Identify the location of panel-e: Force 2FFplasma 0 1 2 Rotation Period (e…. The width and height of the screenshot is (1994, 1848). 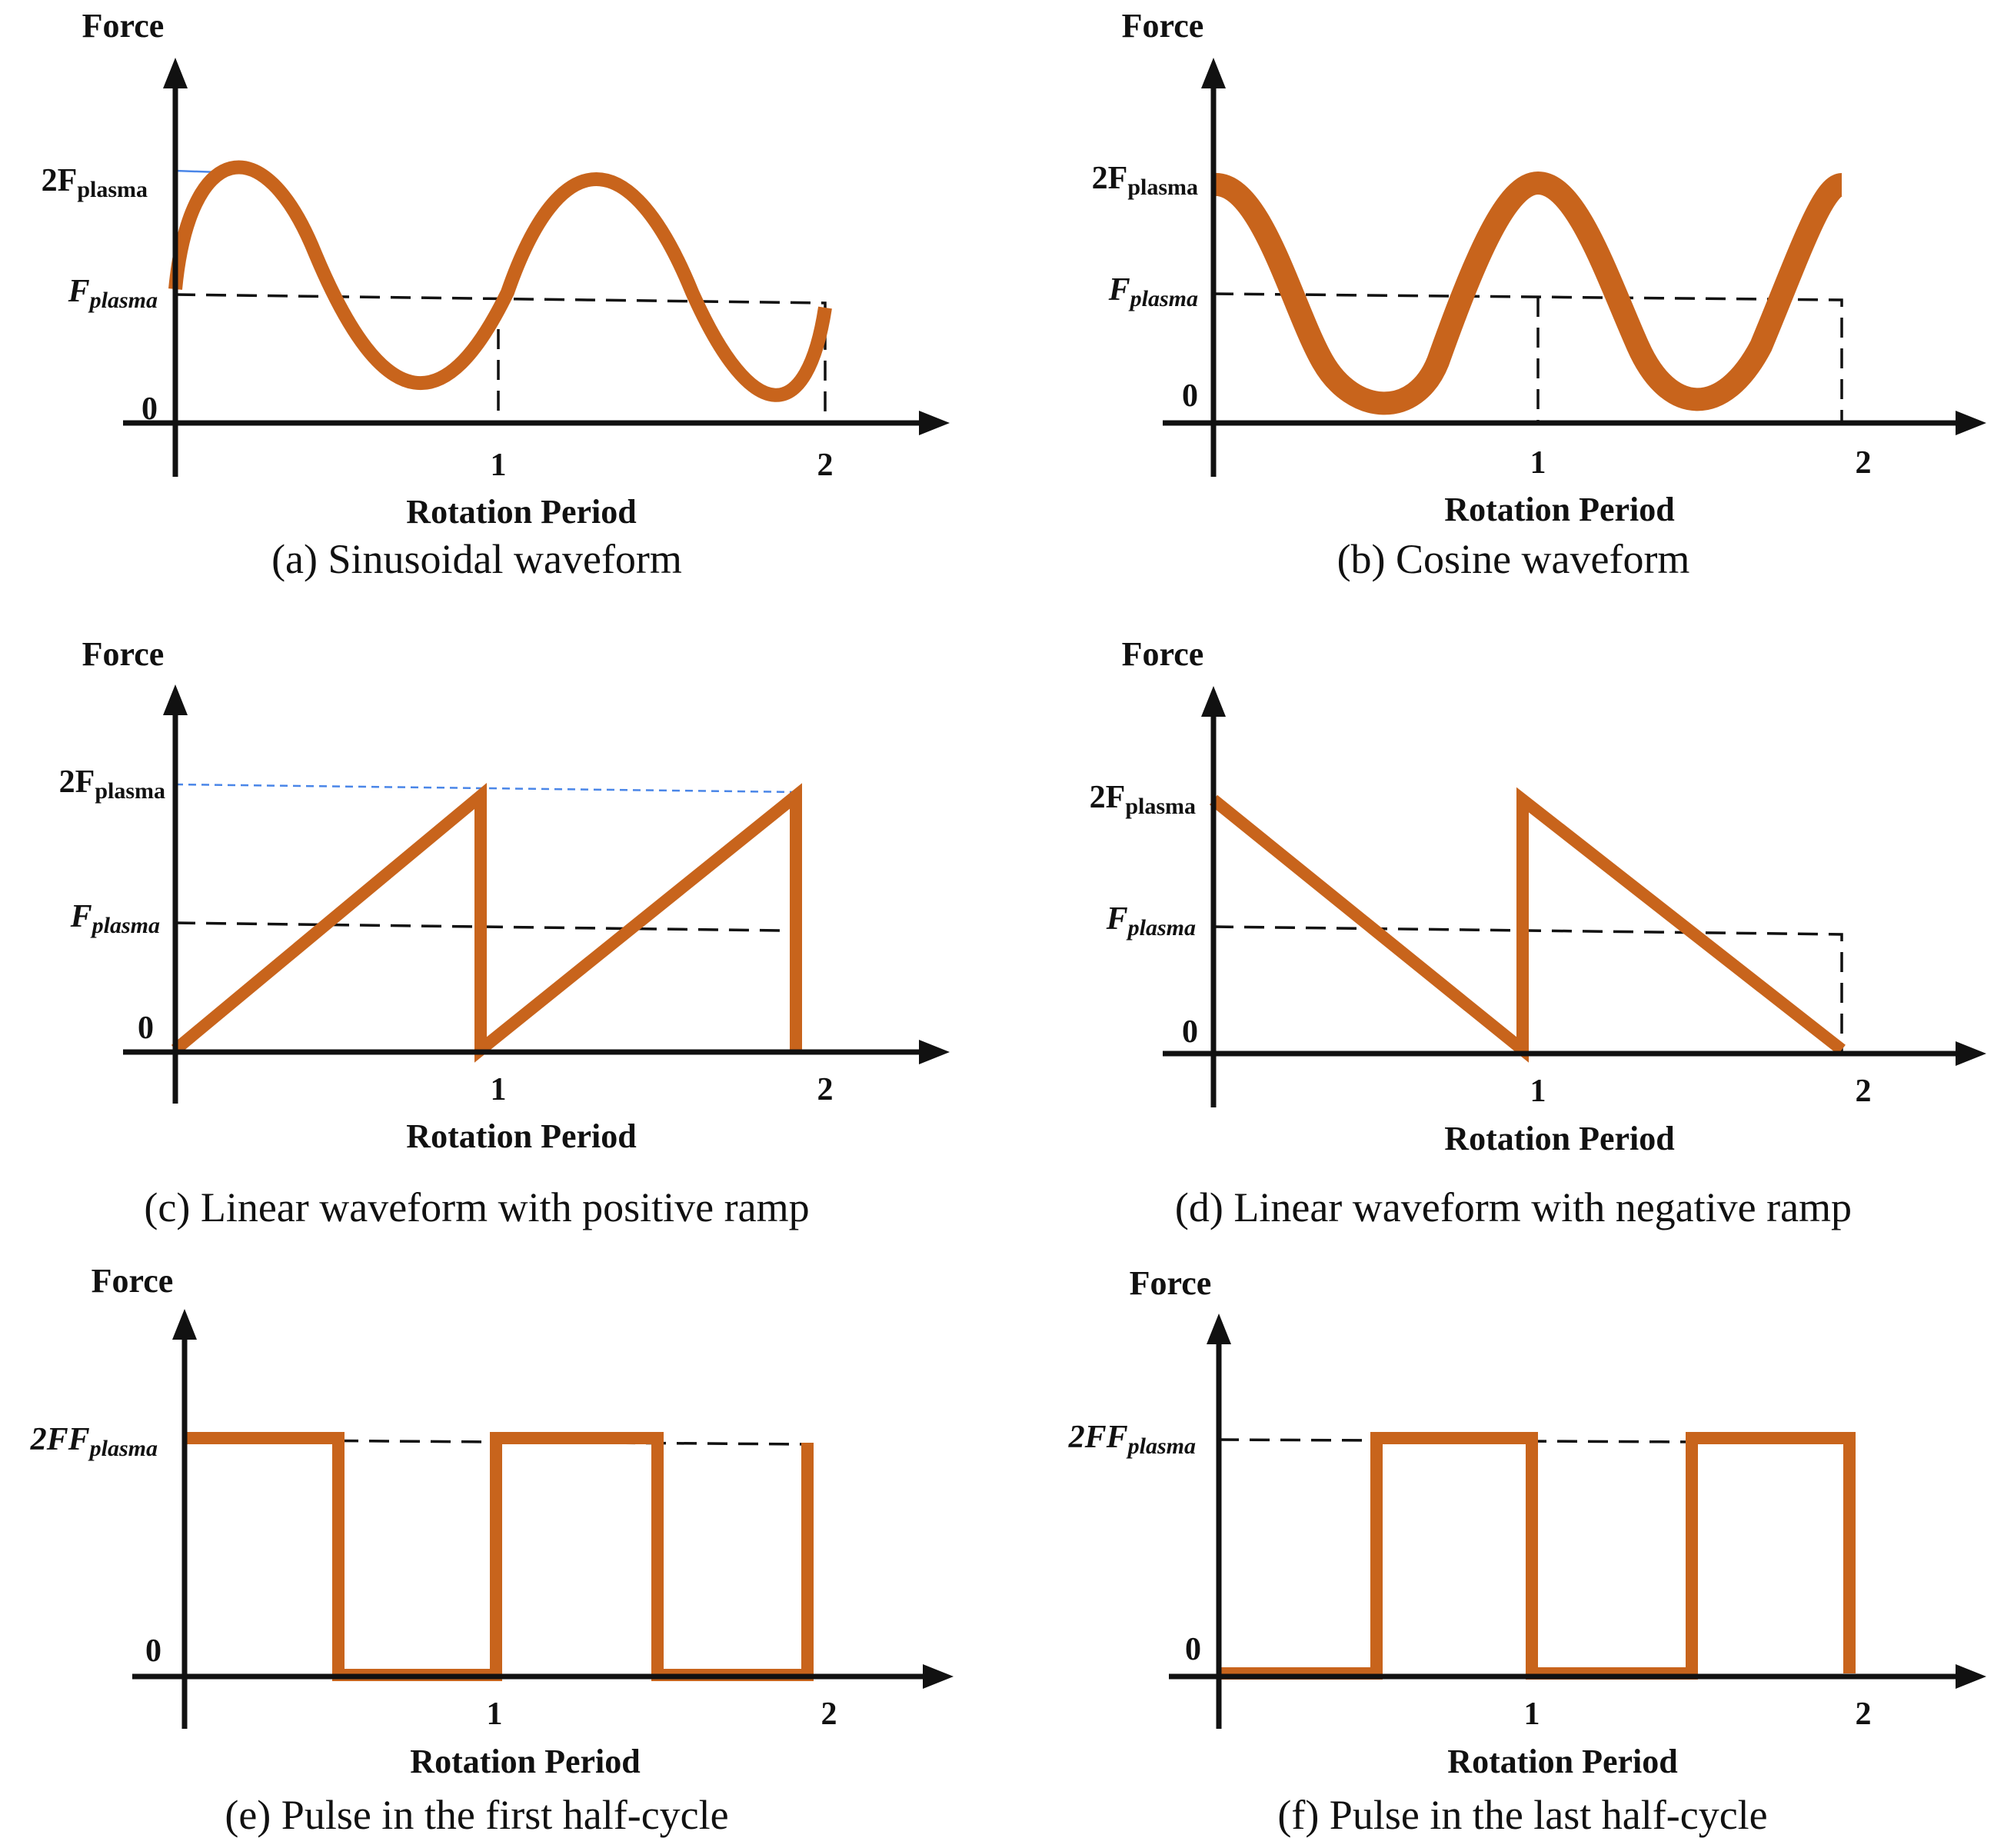
(492, 1550).